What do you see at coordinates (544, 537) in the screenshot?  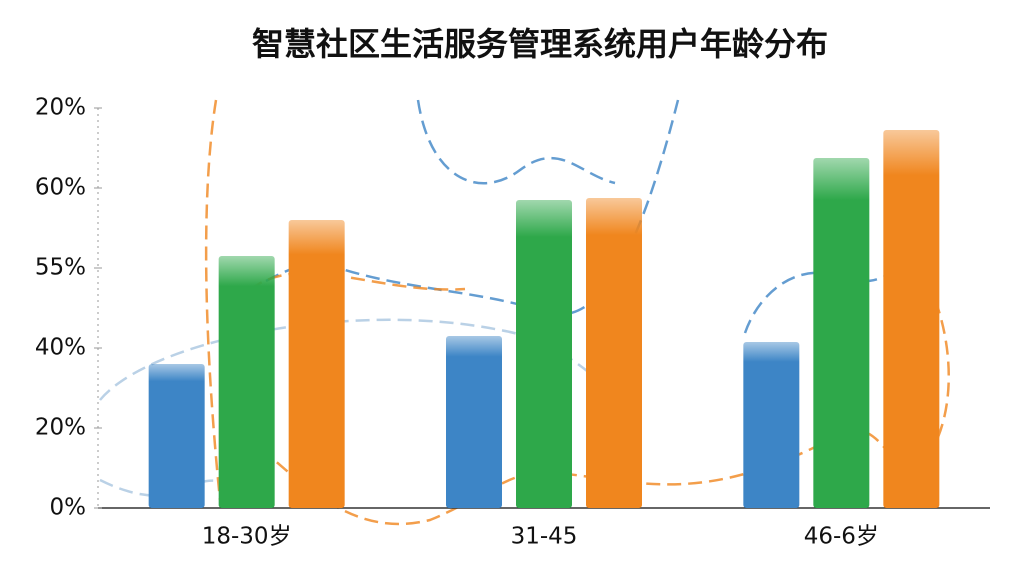 I see `x-tick-label: 31-45` at bounding box center [544, 537].